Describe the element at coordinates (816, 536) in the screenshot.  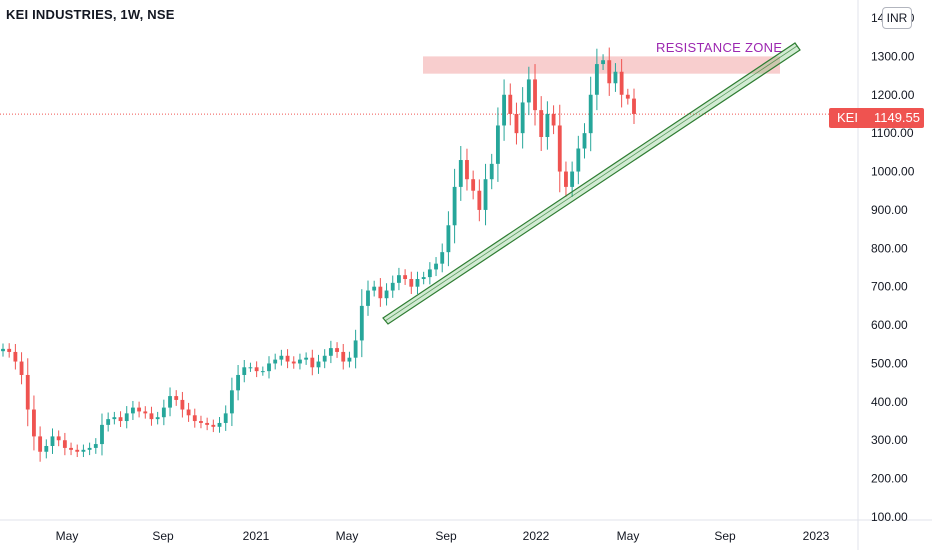
I see `x-tick-label: 2023` at that location.